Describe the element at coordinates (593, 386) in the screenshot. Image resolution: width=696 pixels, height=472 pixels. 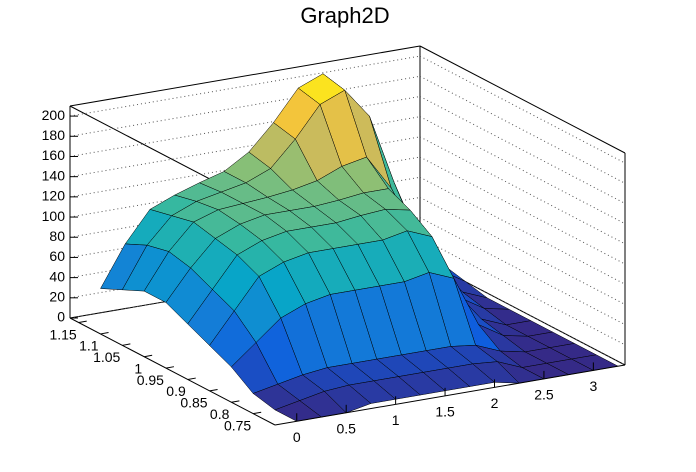
I see `x-tick-label: 3` at that location.